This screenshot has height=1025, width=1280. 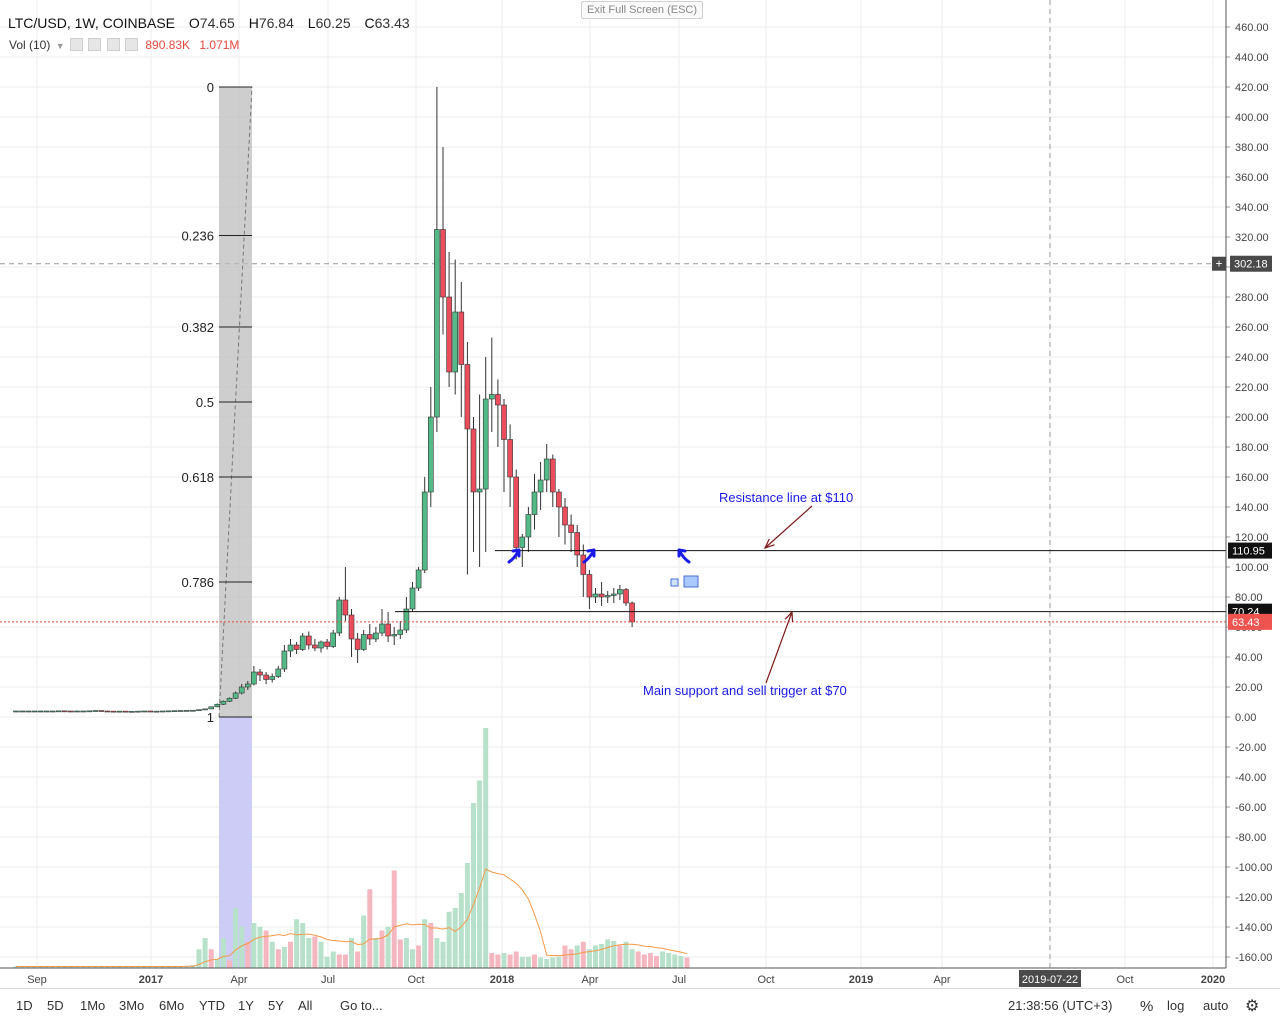 I want to click on range-5y-button: 5Y, so click(x=276, y=1005).